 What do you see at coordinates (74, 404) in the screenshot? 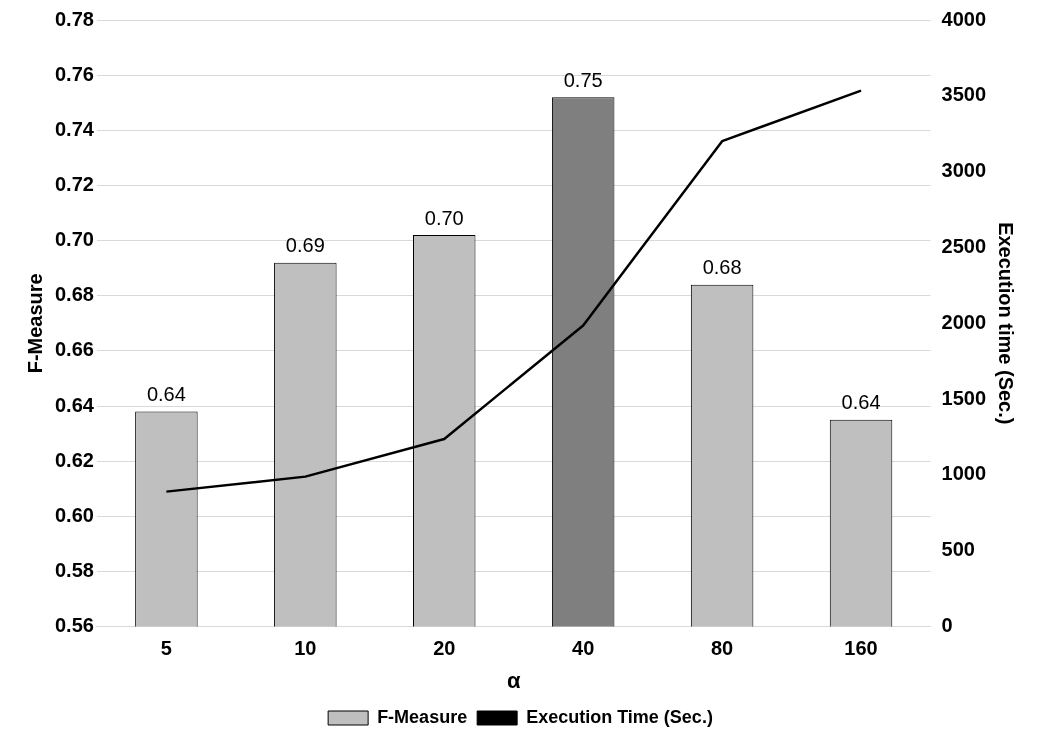
I see `y-tick-label: 0.64` at bounding box center [74, 404].